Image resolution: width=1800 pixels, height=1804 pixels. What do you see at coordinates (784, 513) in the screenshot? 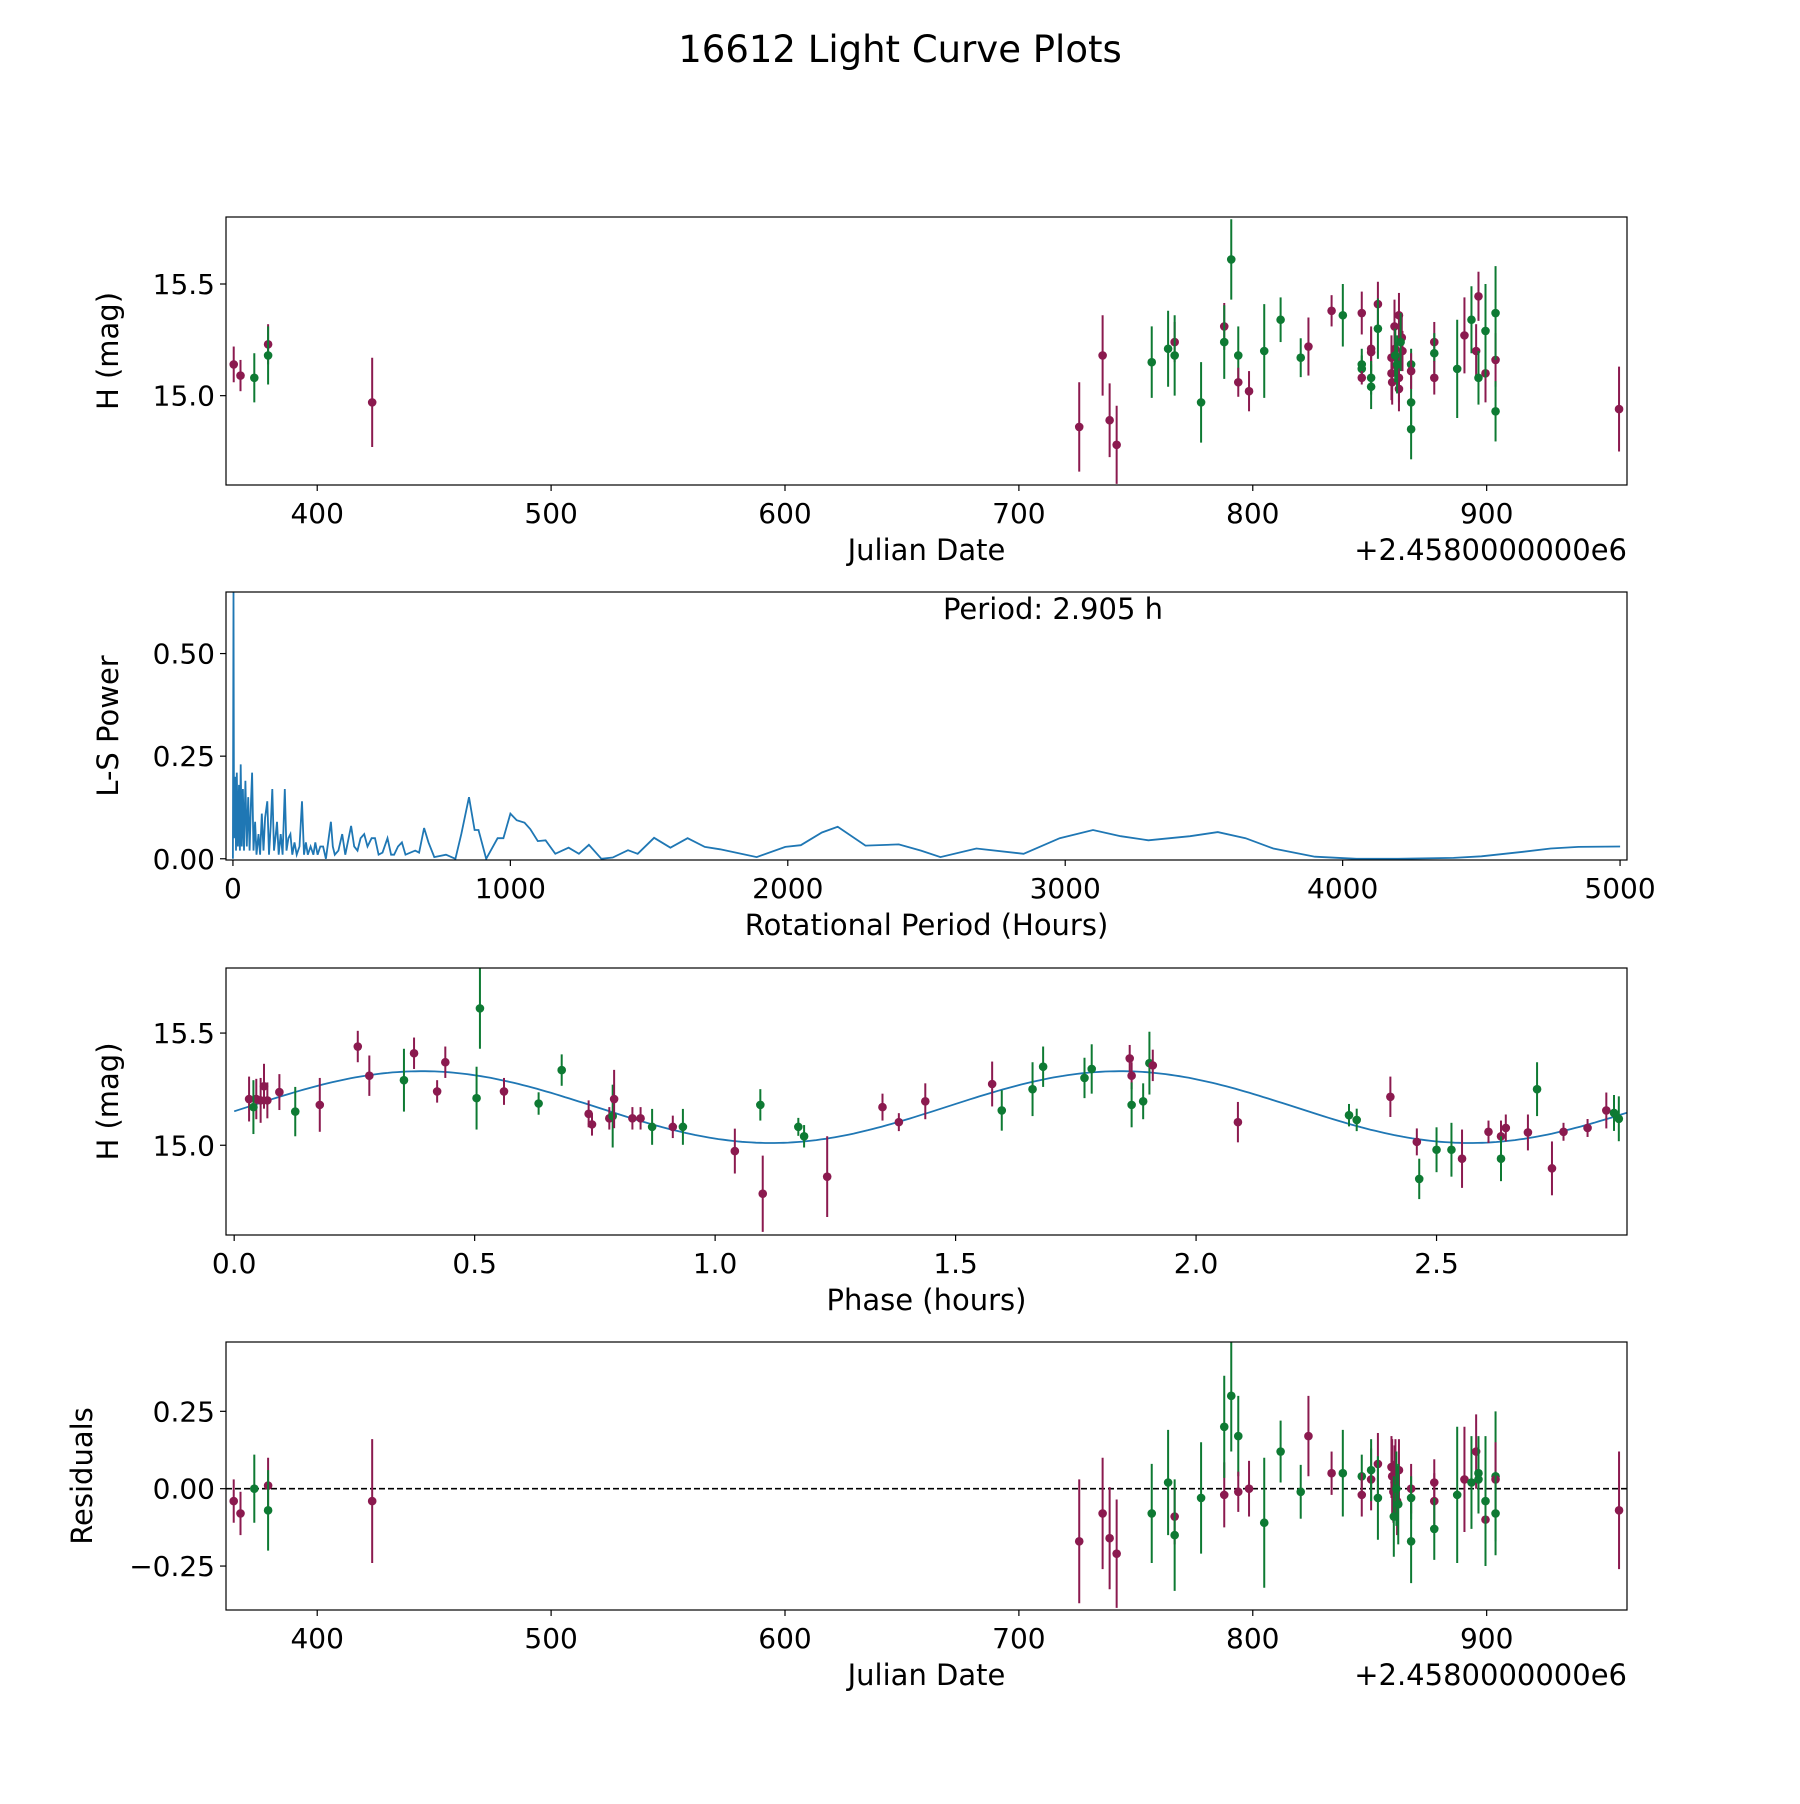
I see `x-tick-label: 600` at bounding box center [784, 513].